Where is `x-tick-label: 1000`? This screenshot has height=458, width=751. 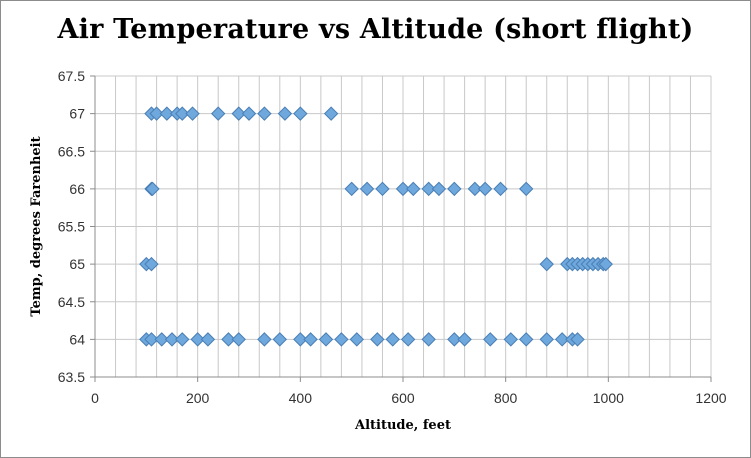
x-tick-label: 1000 is located at coordinates (608, 398).